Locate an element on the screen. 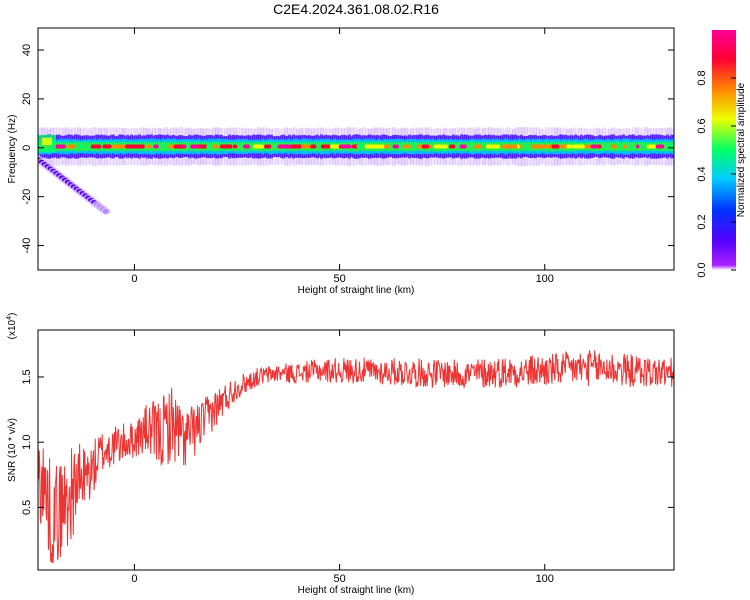 The width and height of the screenshot is (750, 600). spectrogram-y-tick-label: 0 is located at coordinates (27, 148).